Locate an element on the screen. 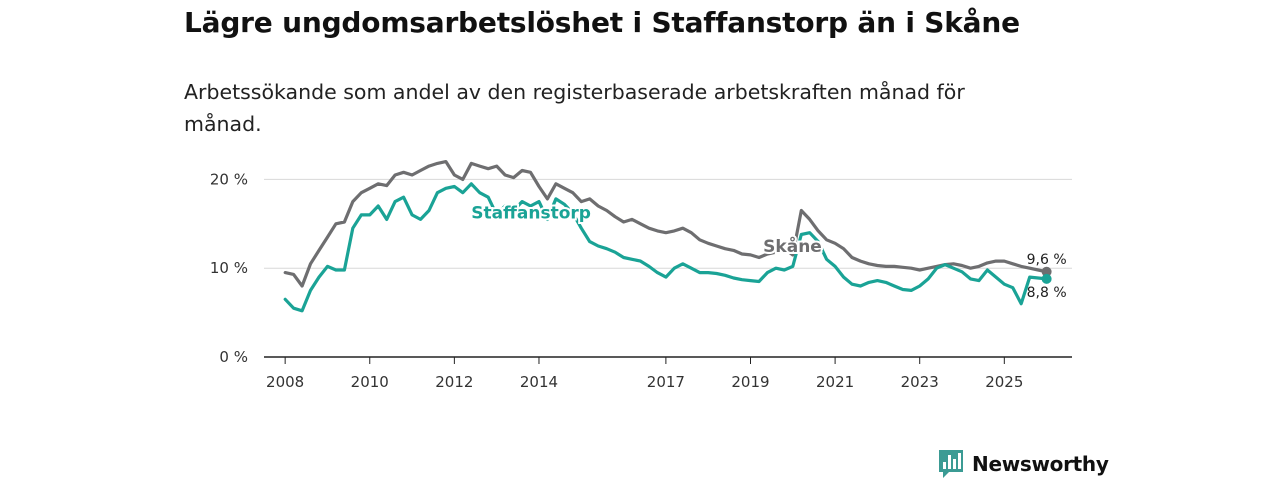  series-labels: 9,6 % 8,8 % Skåne Staffanstorp is located at coordinates (768, 251).